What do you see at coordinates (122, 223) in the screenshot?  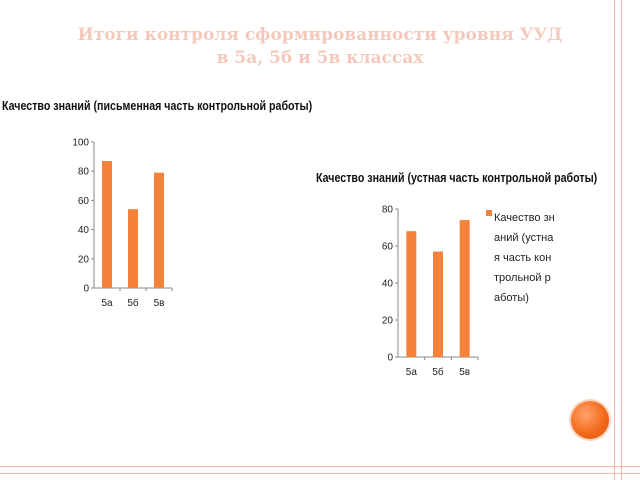 I see `chart-written: 0 20 40 60 80 100 5а 5б 5в` at bounding box center [122, 223].